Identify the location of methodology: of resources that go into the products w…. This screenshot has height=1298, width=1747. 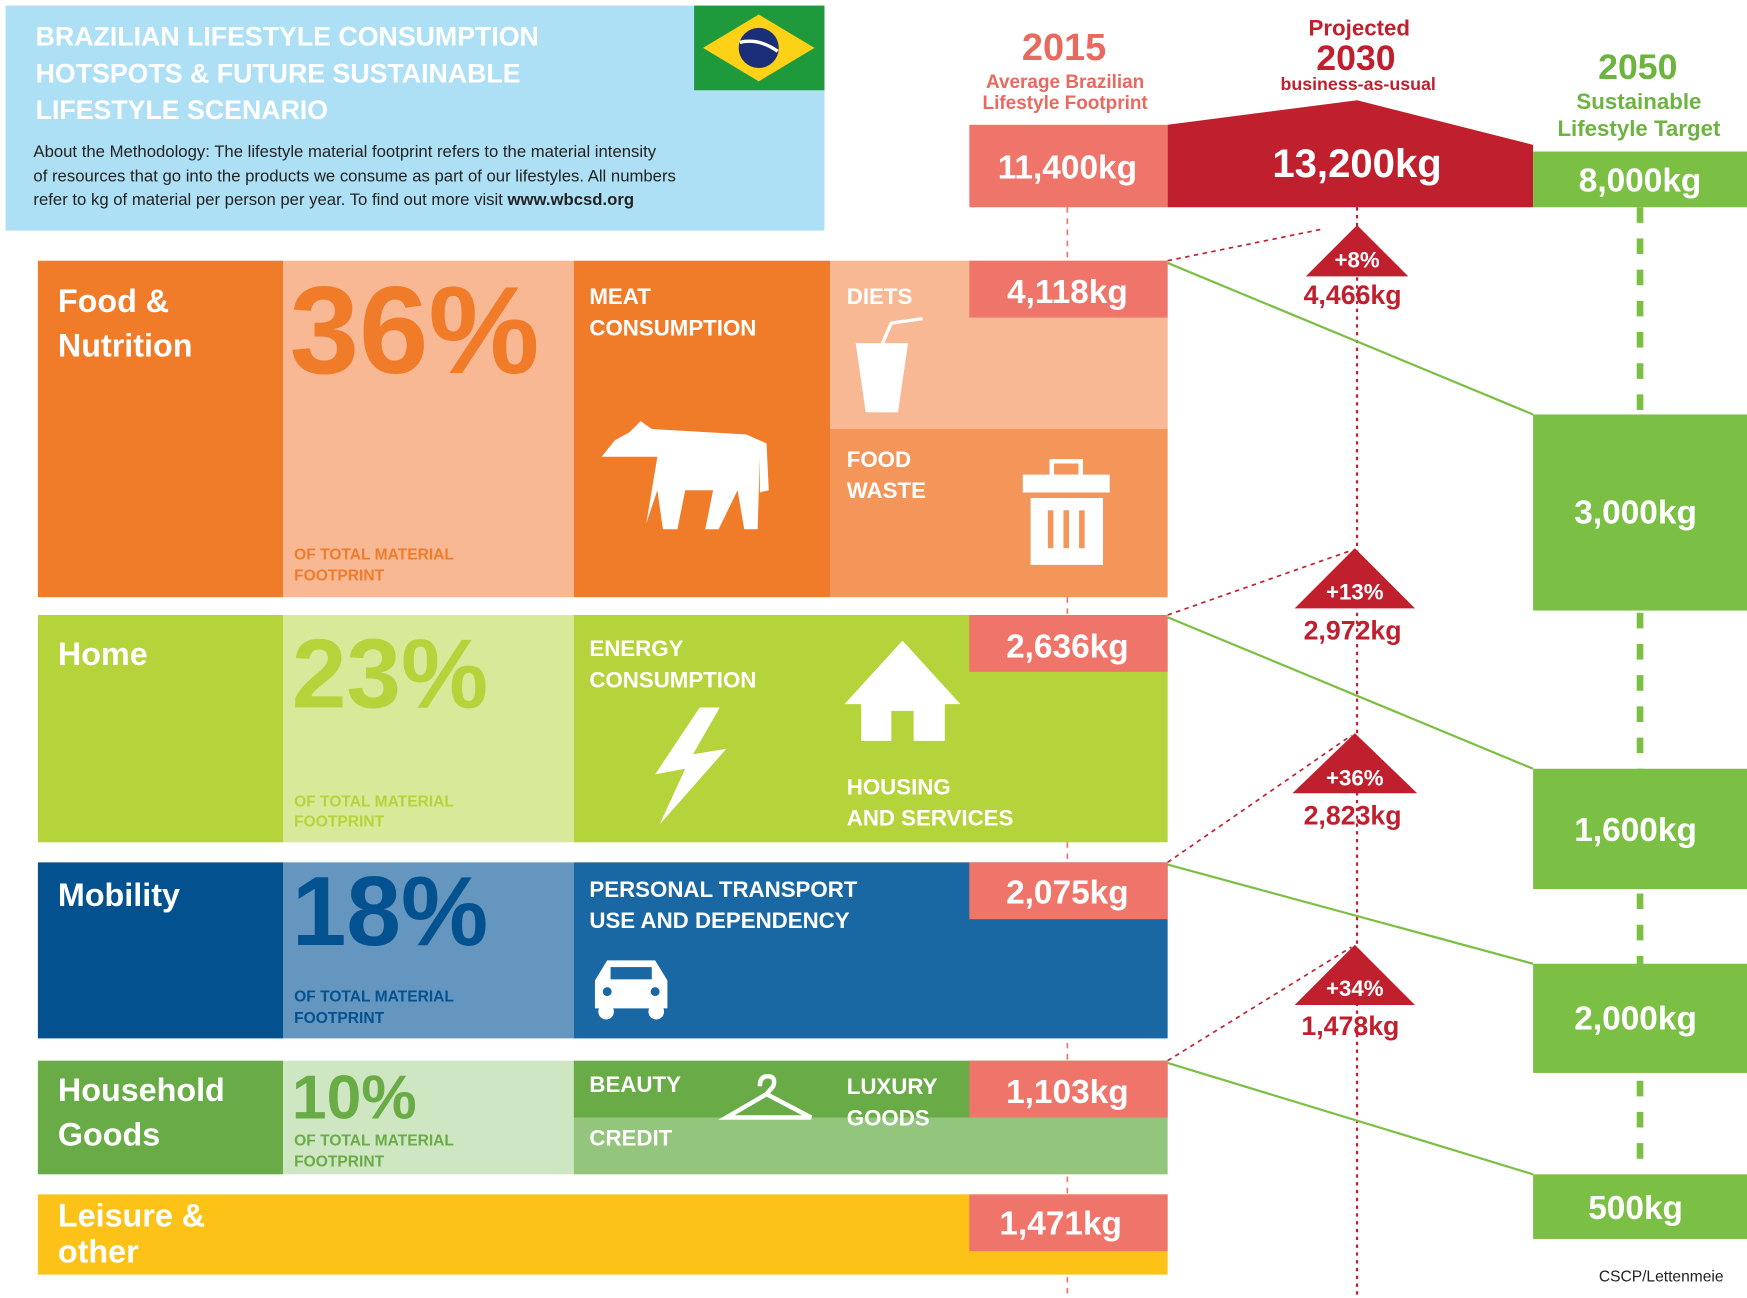
(354, 176).